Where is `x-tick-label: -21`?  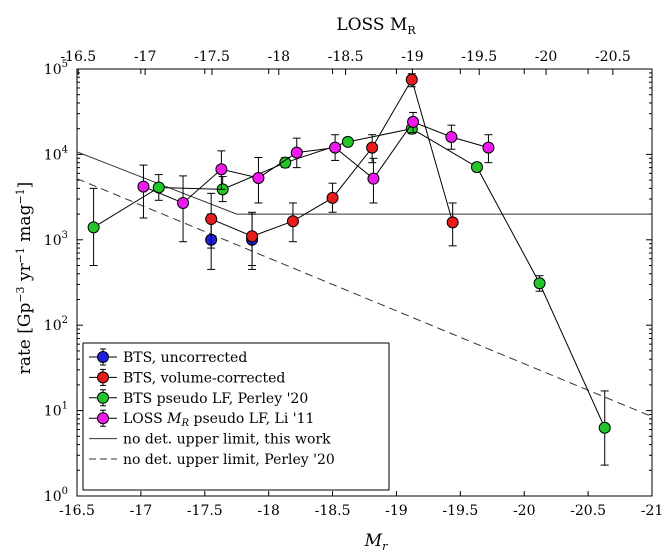 x-tick-label: -21 is located at coordinates (652, 511).